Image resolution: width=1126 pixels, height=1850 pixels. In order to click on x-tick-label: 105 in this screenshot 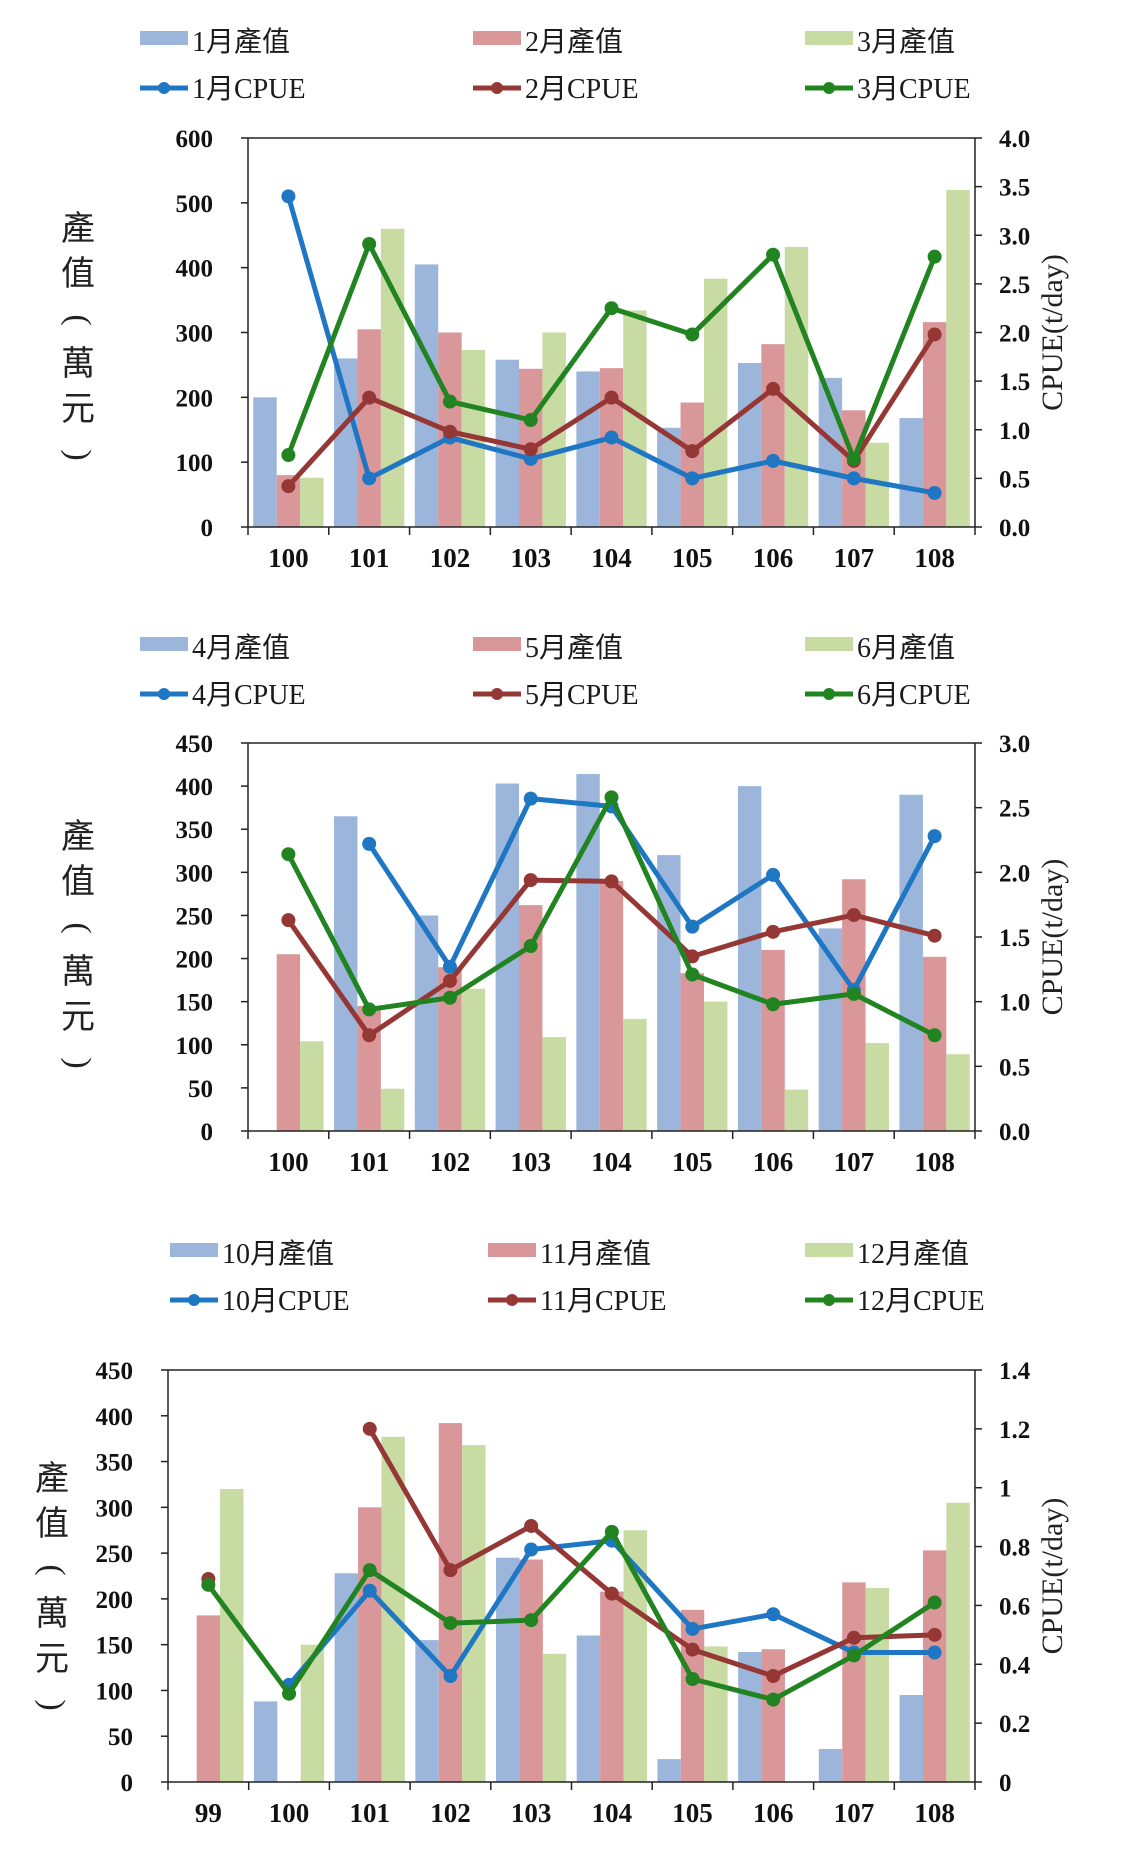, I will do `click(692, 1813)`.